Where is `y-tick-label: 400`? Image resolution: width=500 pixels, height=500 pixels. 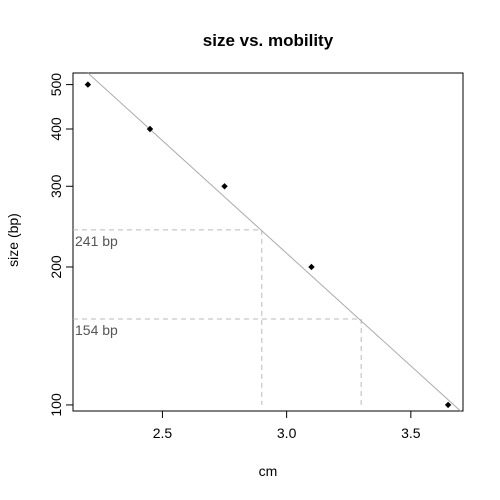
y-tick-label: 400 is located at coordinates (56, 129).